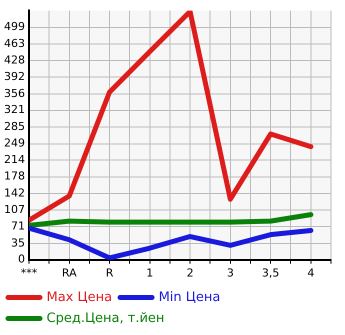 This screenshot has height=335, width=345. Describe the element at coordinates (29, 273) in the screenshot. I see `x-tick-label: ***` at that location.